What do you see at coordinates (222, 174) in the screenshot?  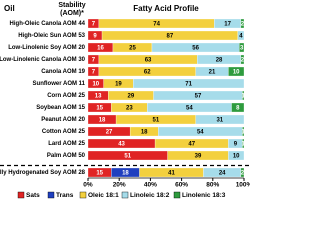 I see `value-label: 24` at bounding box center [222, 174].